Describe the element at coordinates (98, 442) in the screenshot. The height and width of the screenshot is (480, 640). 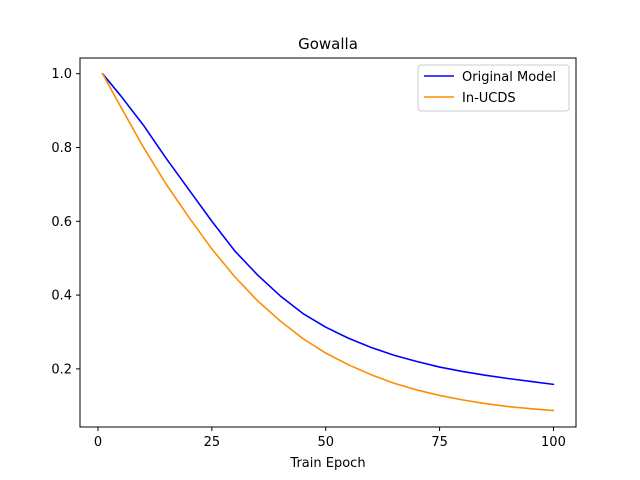
I see `x-tick-label: 0` at that location.